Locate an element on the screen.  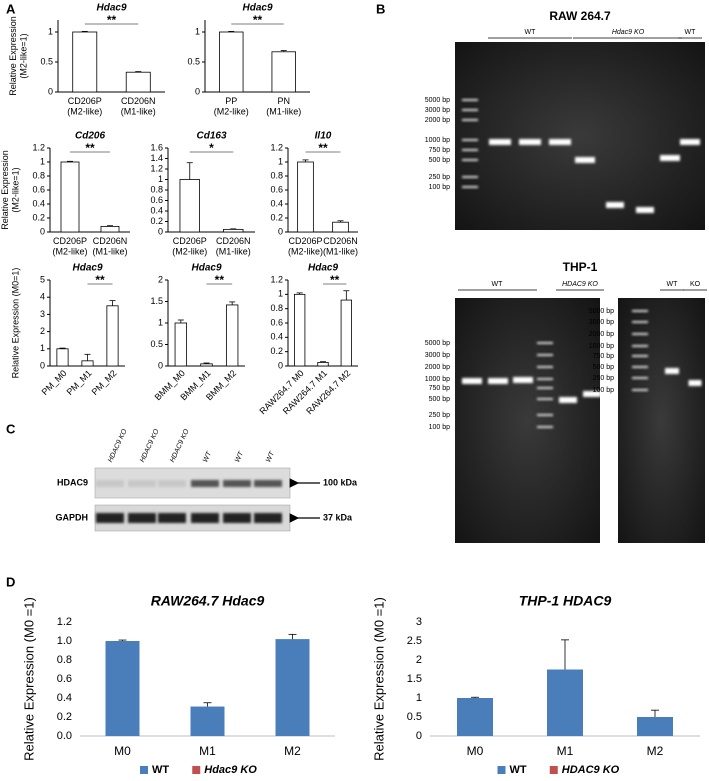
y-axis-label: Relative Expression(M2-like=1) is located at coordinates (18, 56).